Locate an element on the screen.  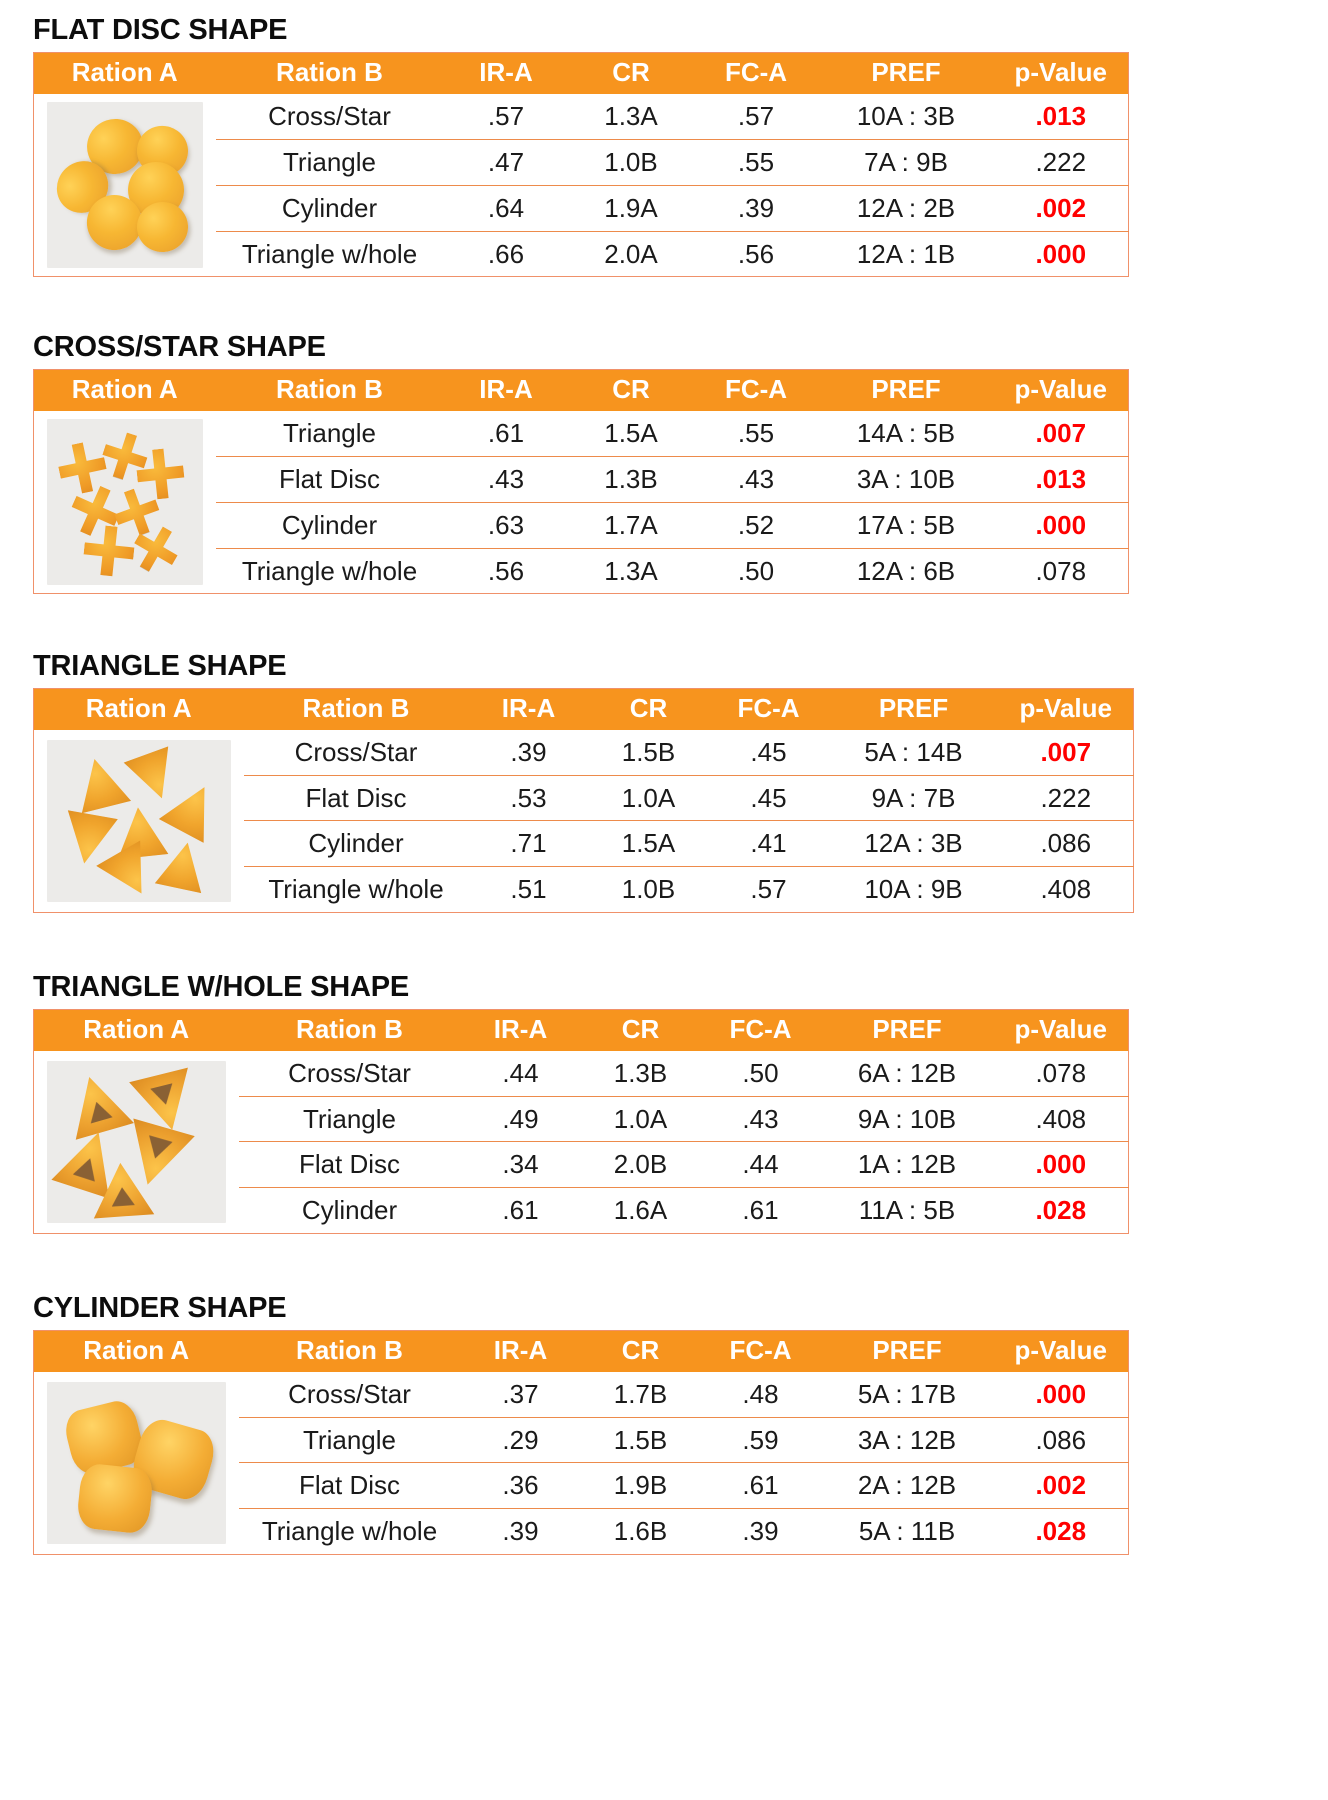
p-value: .222 is located at coordinates (1066, 797).